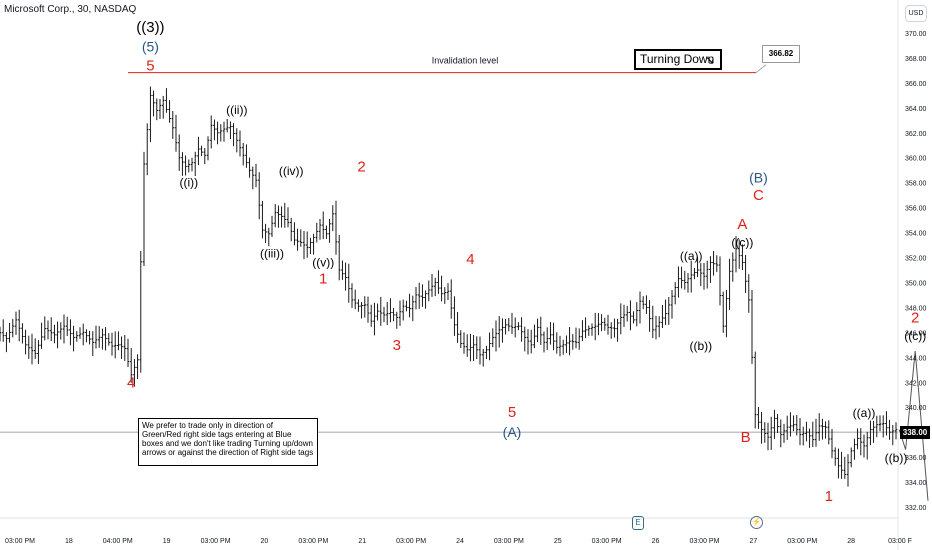 The image size is (932, 550). Describe the element at coordinates (70, 9) in the screenshot. I see `chart-title: Microsoft Corp., 30, NASDAQ` at that location.